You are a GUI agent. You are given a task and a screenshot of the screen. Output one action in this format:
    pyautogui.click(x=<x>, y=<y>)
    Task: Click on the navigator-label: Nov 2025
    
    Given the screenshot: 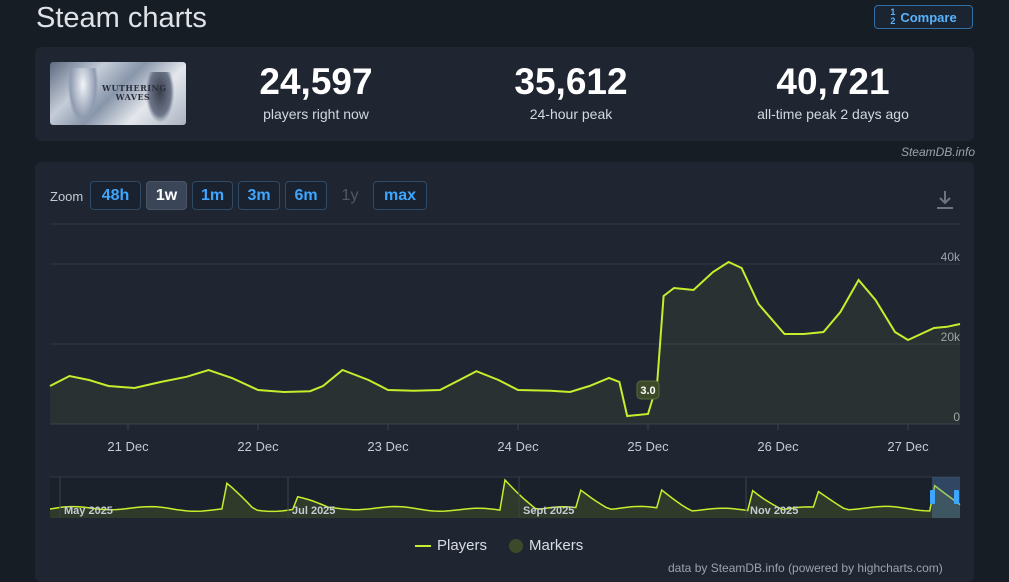 What is the action you would take?
    pyautogui.click(x=774, y=511)
    